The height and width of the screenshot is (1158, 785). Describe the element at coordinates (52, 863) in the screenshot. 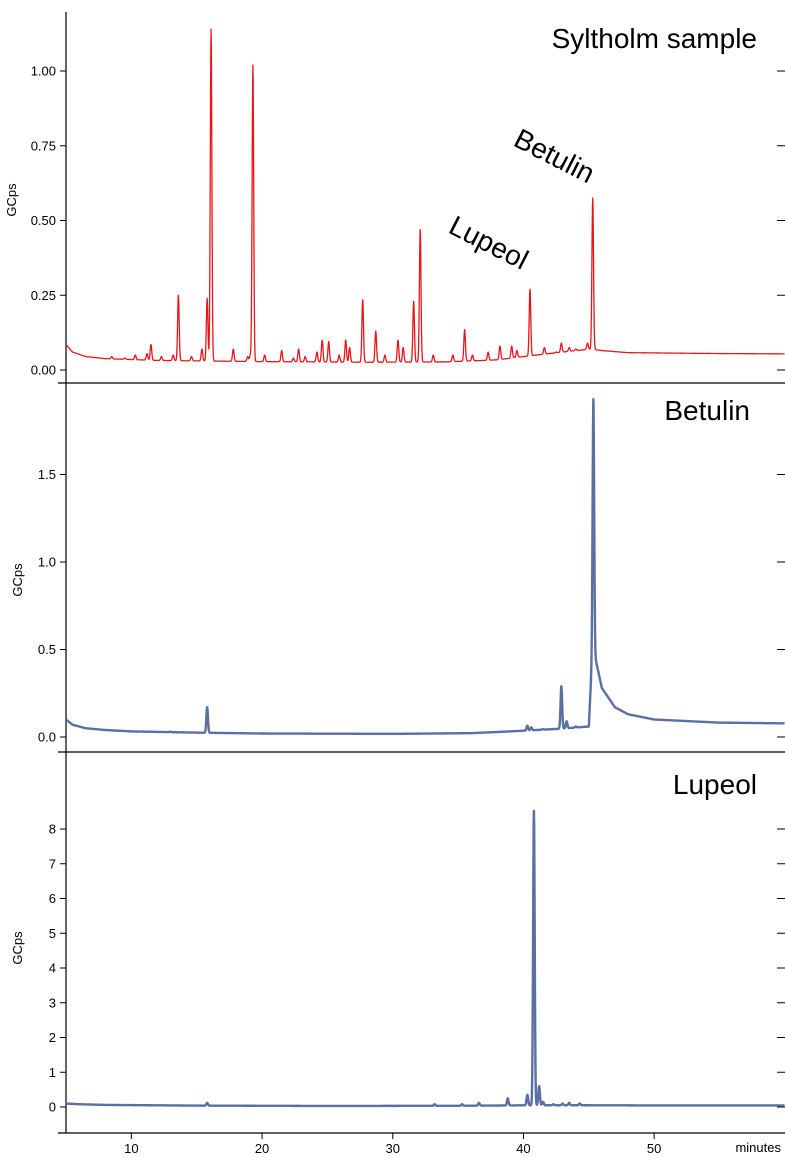

I see `y-tick-label: 7` at that location.